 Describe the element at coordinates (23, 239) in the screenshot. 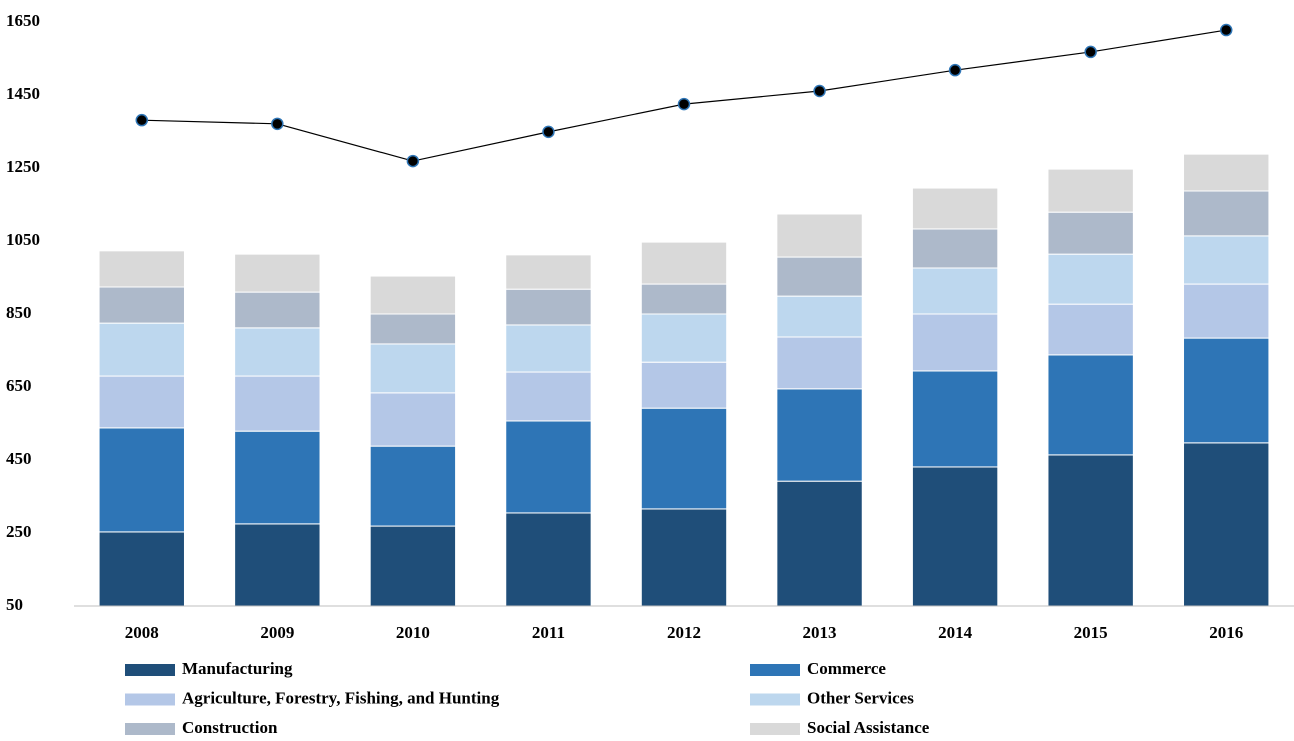

I see `y-tick-label: 1050` at that location.